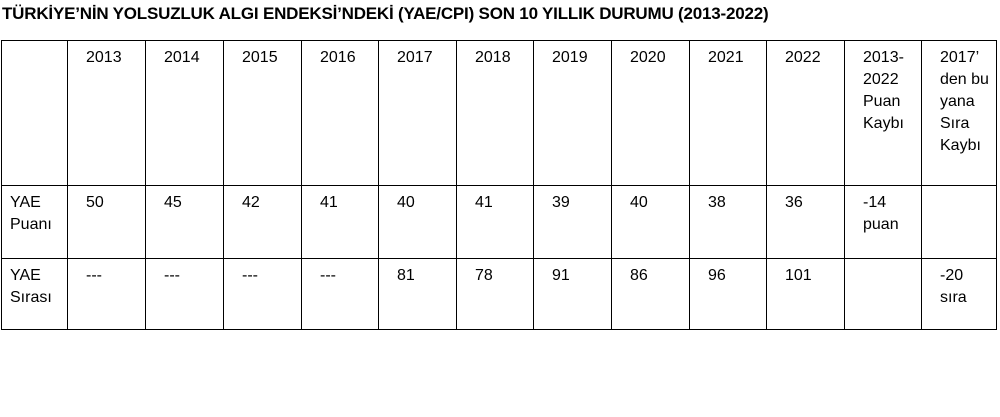  What do you see at coordinates (495, 113) in the screenshot?
I see `table-cell: 2018` at bounding box center [495, 113].